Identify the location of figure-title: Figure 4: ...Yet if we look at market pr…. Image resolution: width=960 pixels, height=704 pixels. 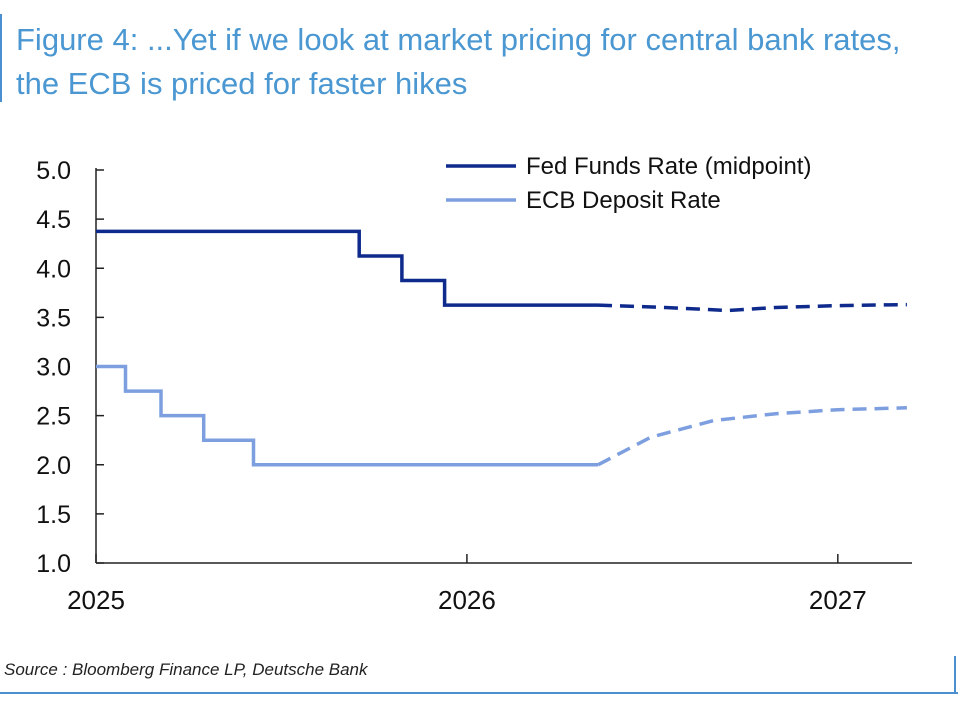
(458, 61).